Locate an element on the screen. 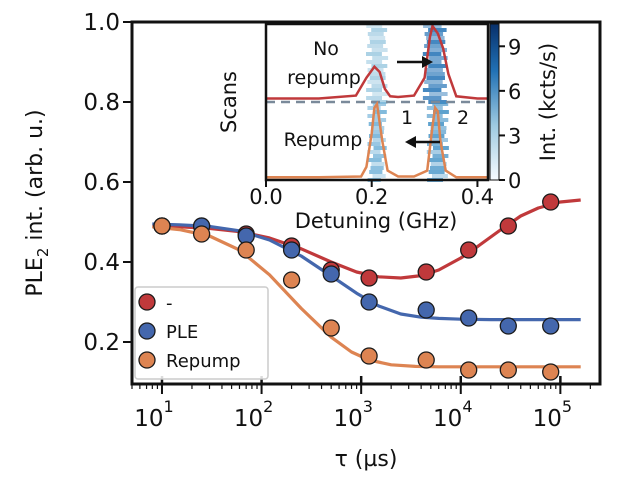 The image size is (623, 479). y-tick-label: 0.6 is located at coordinates (101, 183).